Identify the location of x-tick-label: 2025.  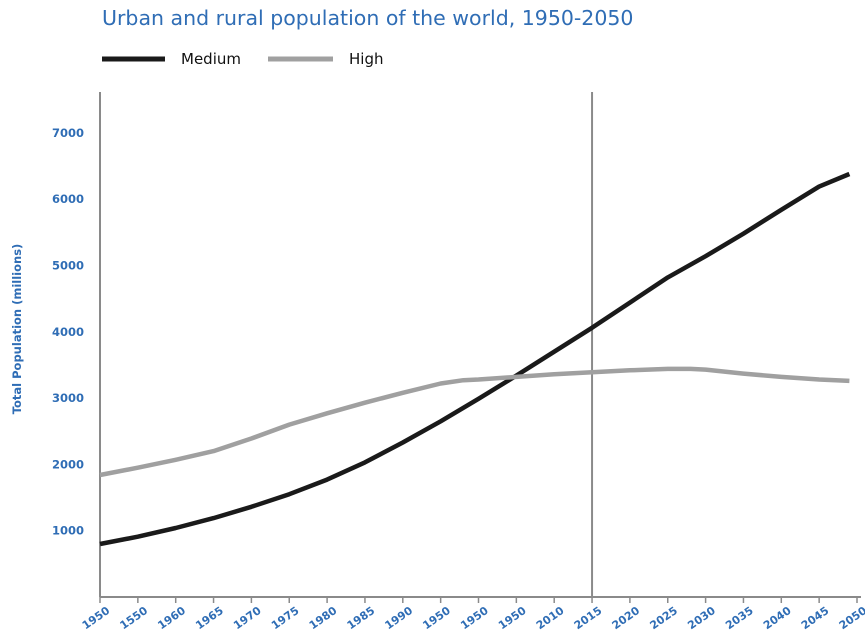
(663, 618).